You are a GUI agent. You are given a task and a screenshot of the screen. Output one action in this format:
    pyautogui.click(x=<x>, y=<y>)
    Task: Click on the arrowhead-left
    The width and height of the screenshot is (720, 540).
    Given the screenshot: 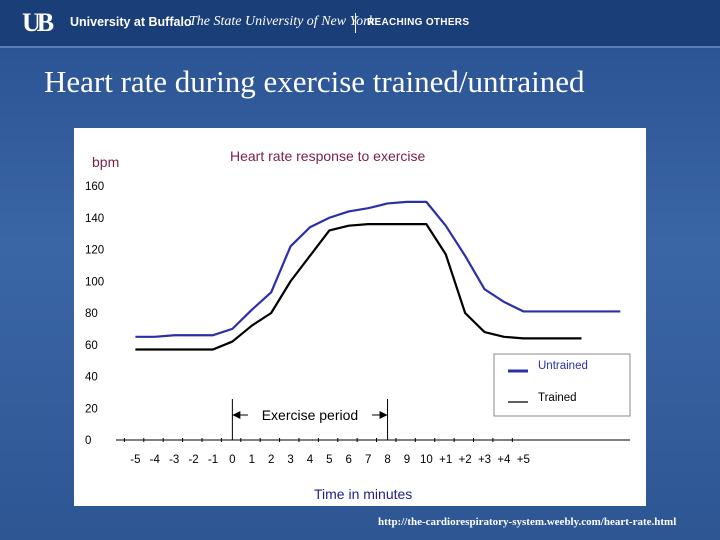 What is the action you would take?
    pyautogui.click(x=236, y=415)
    